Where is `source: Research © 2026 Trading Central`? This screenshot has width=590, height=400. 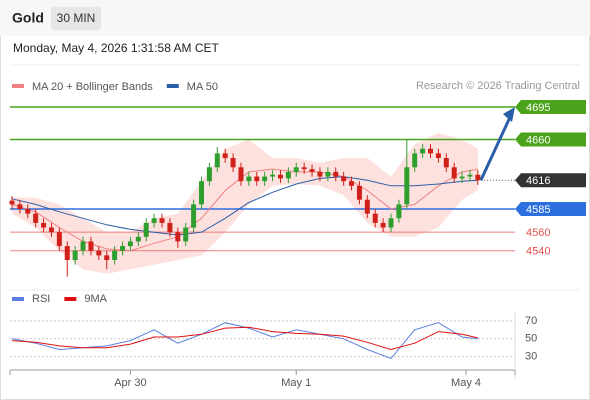 source: Research © 2026 Trading Central is located at coordinates (498, 86).